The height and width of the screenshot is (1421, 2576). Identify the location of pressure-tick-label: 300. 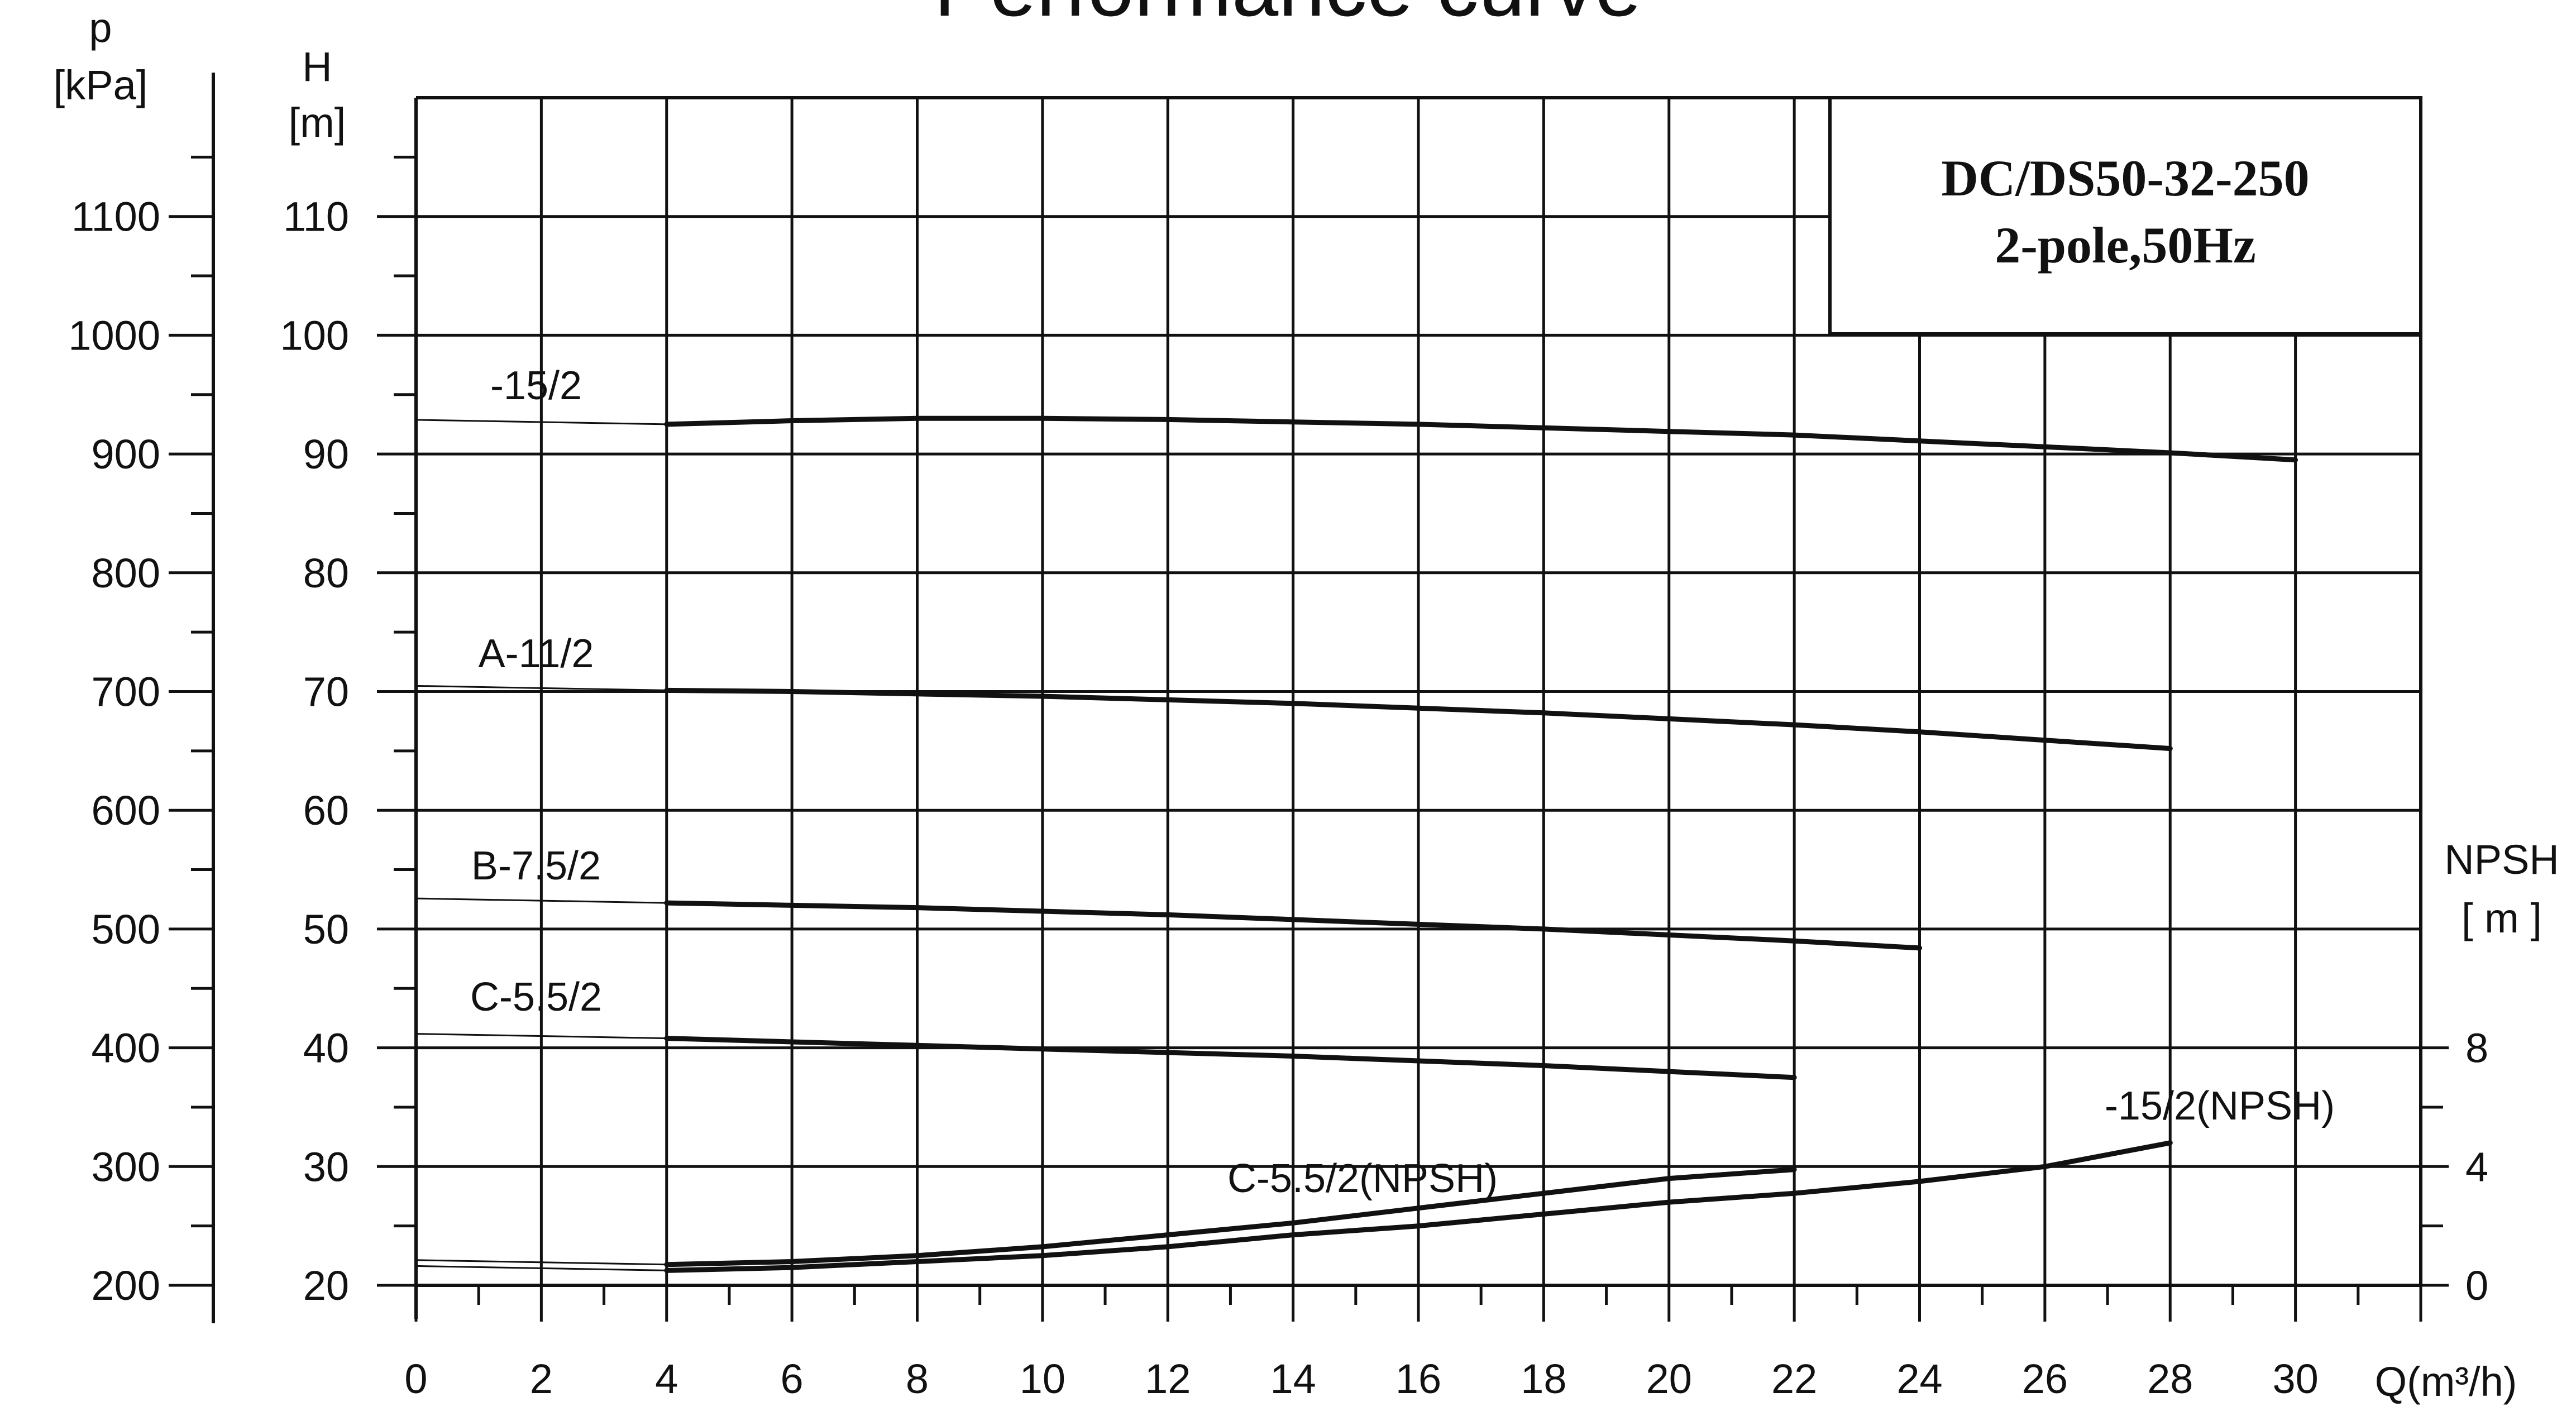
(126, 1167).